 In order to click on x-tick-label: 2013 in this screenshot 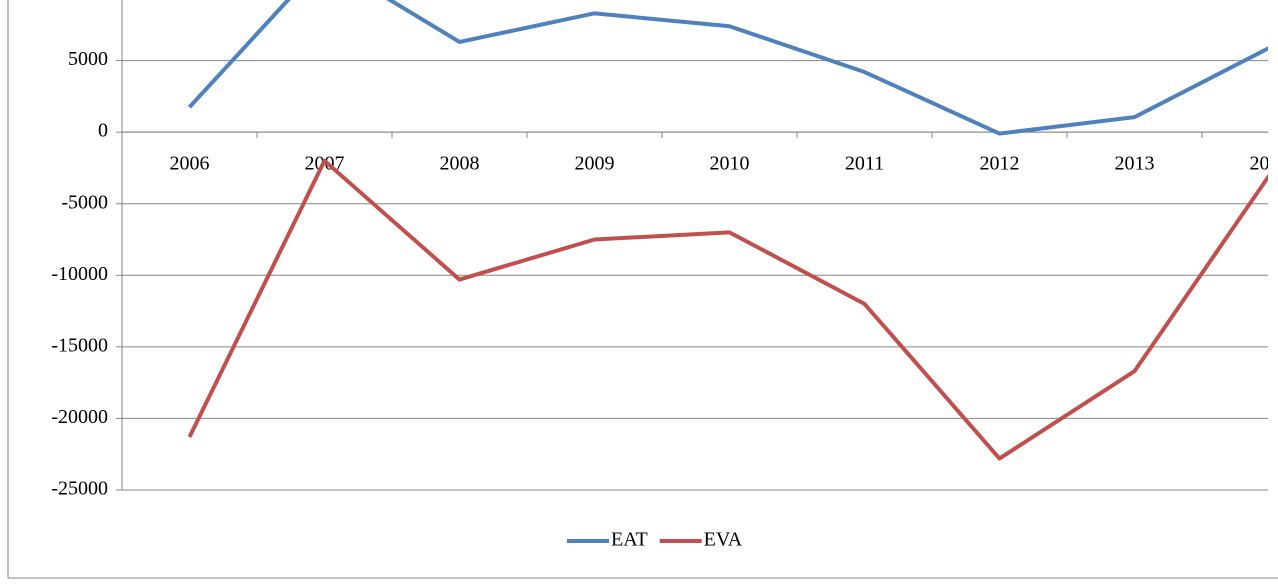, I will do `click(1135, 164)`.